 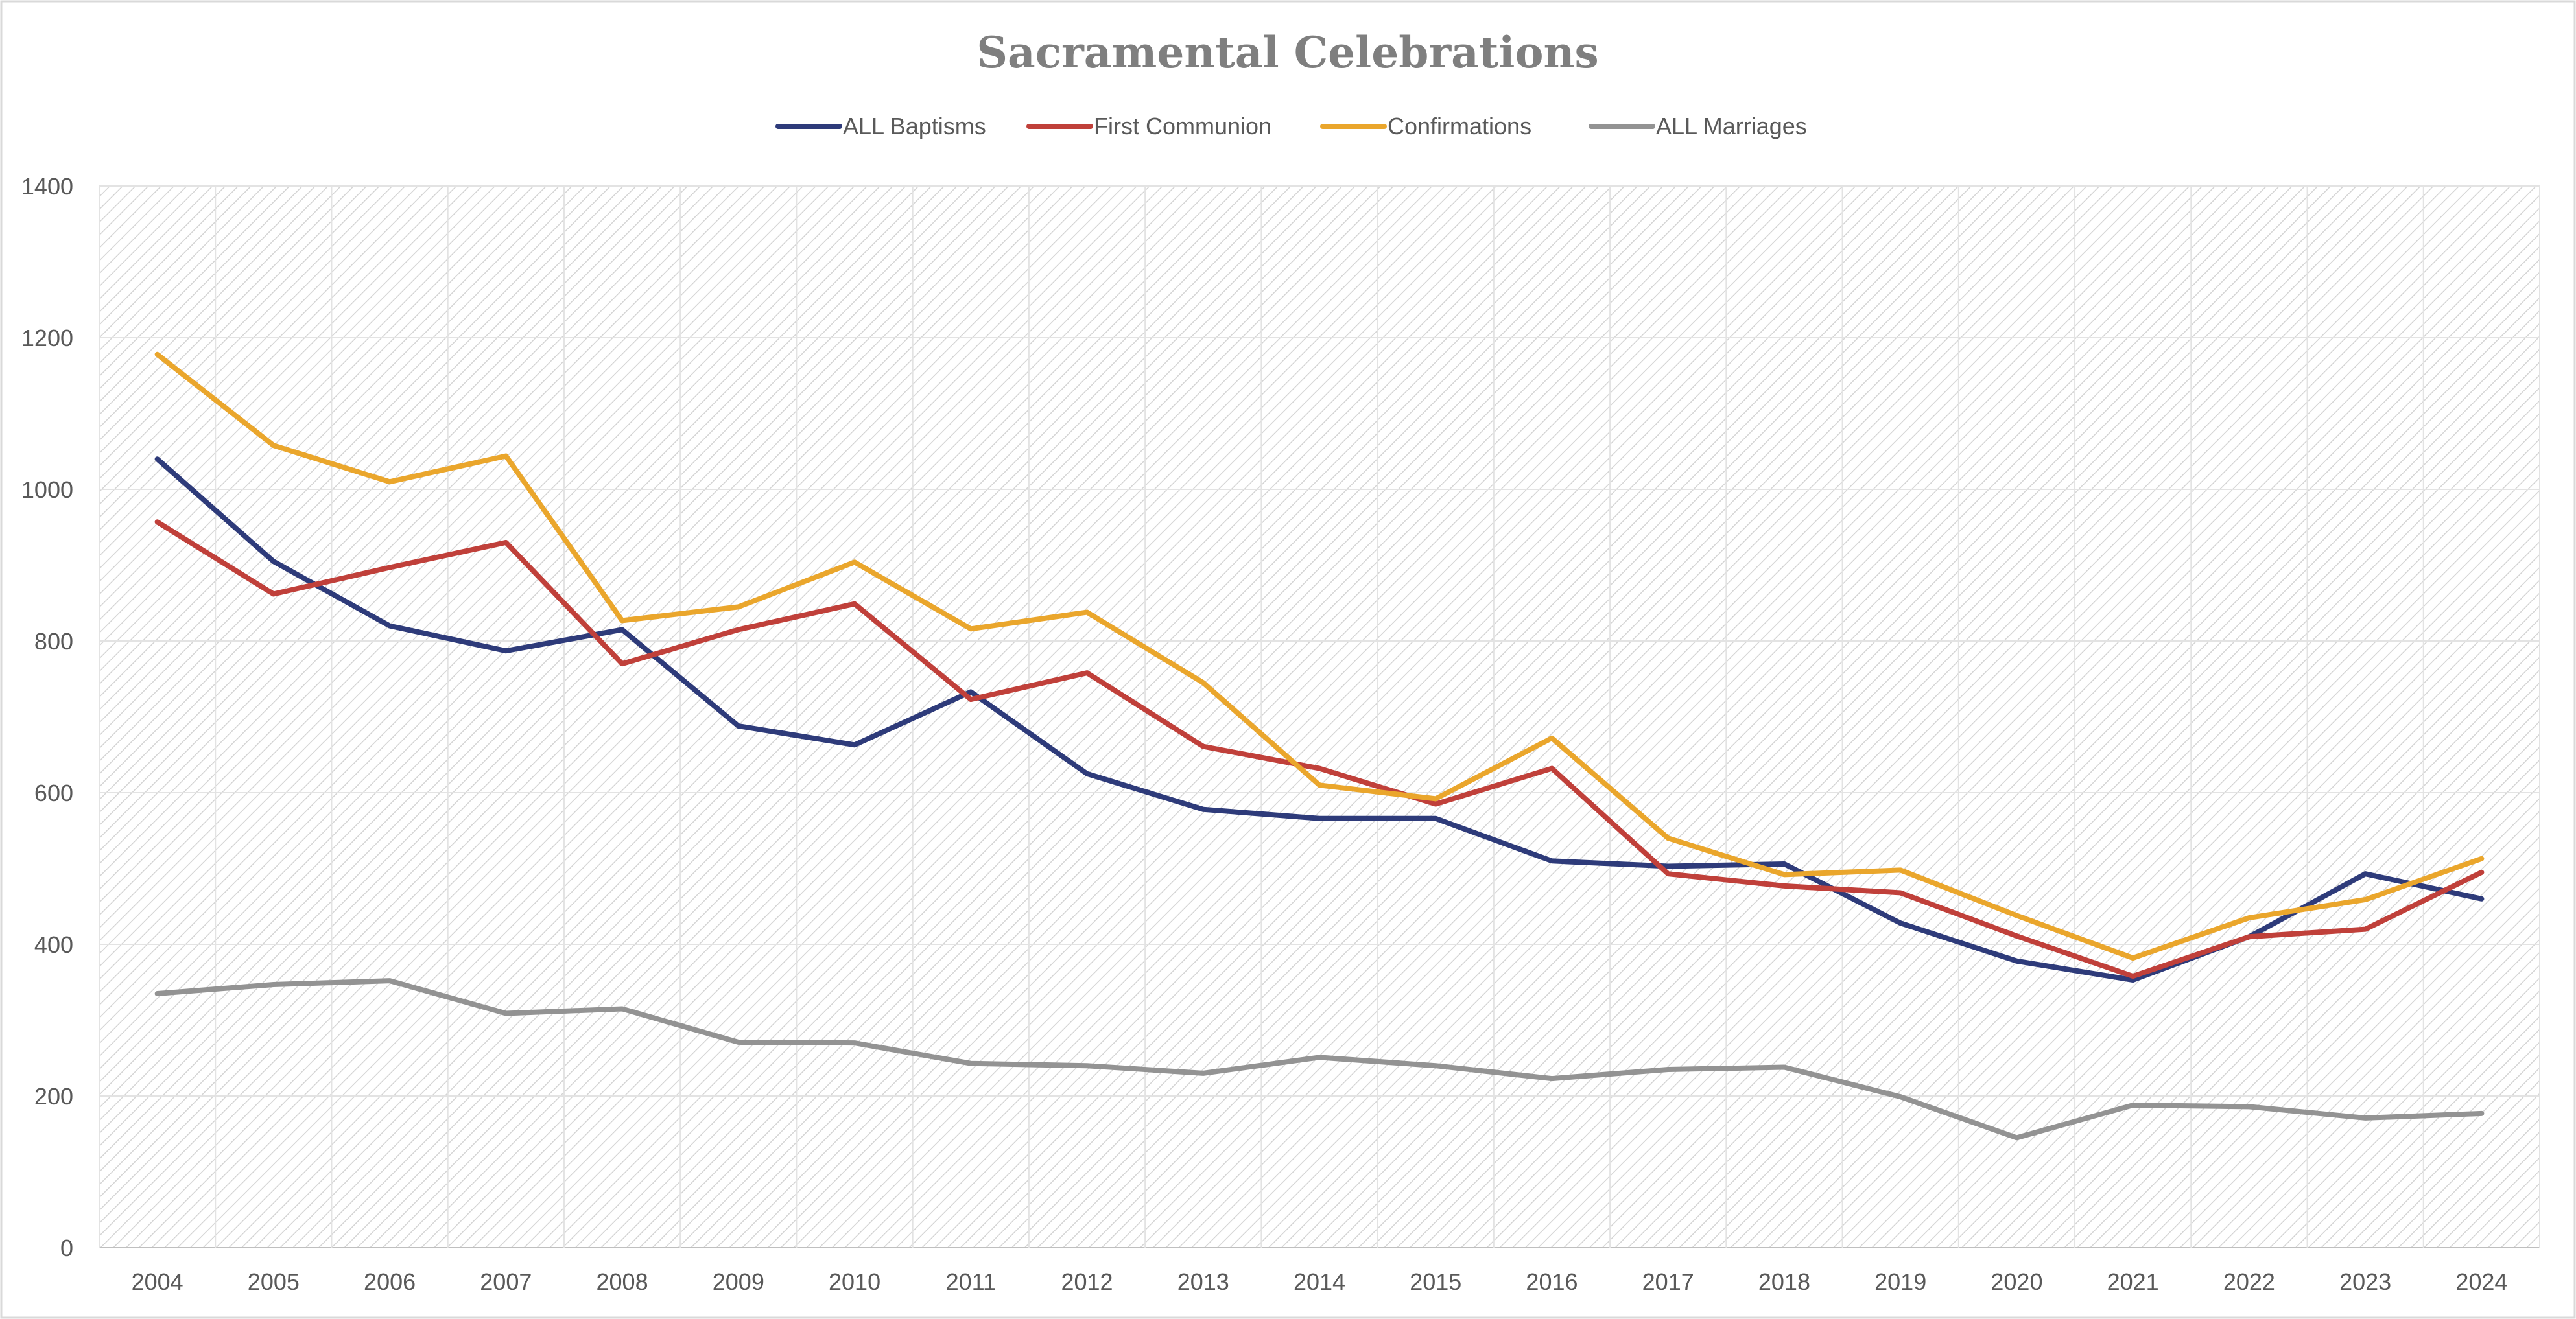 I want to click on y-axis-ticks: 0 200 400 600 800 1000 1200 1400, so click(x=47, y=717).